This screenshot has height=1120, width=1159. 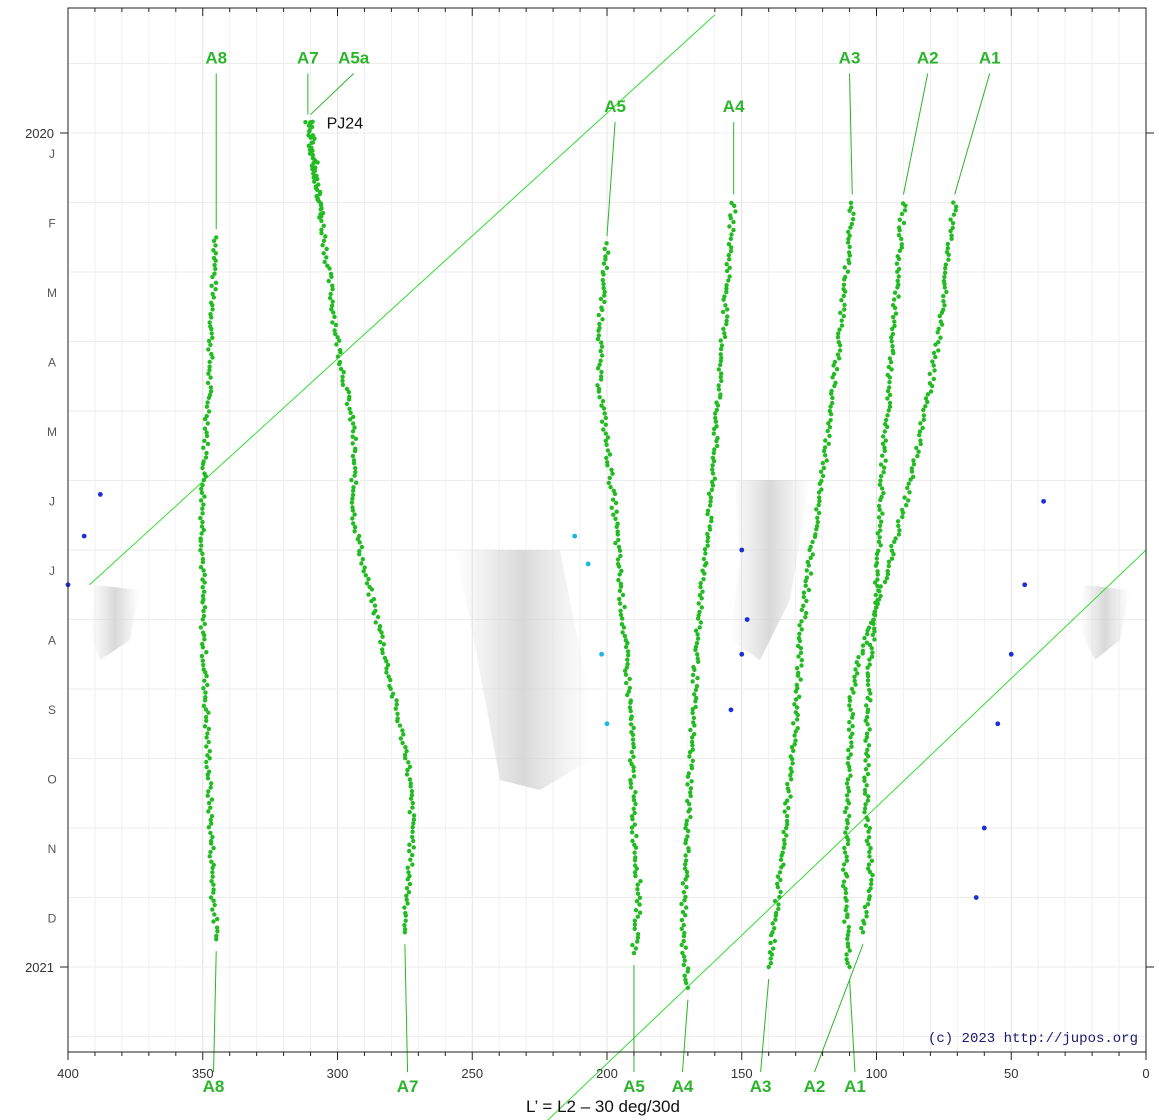 What do you see at coordinates (928, 58) in the screenshot?
I see `track-label-top: A2` at bounding box center [928, 58].